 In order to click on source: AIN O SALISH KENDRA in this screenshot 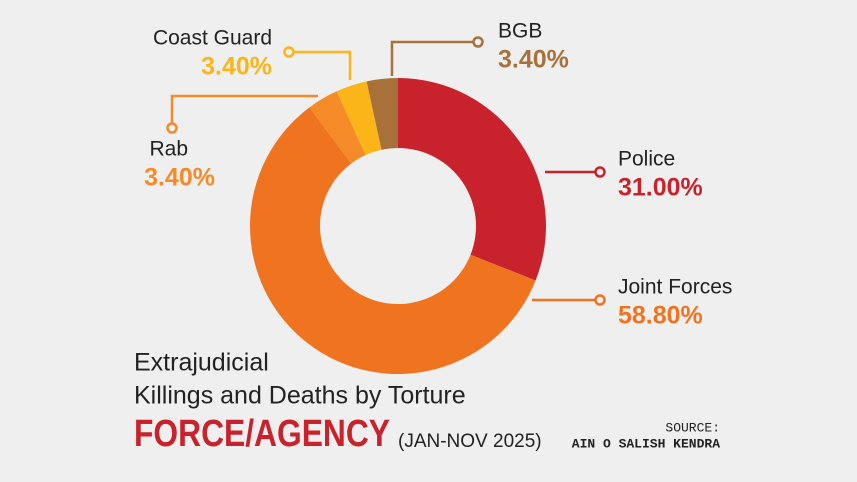, I will do `click(646, 443)`.